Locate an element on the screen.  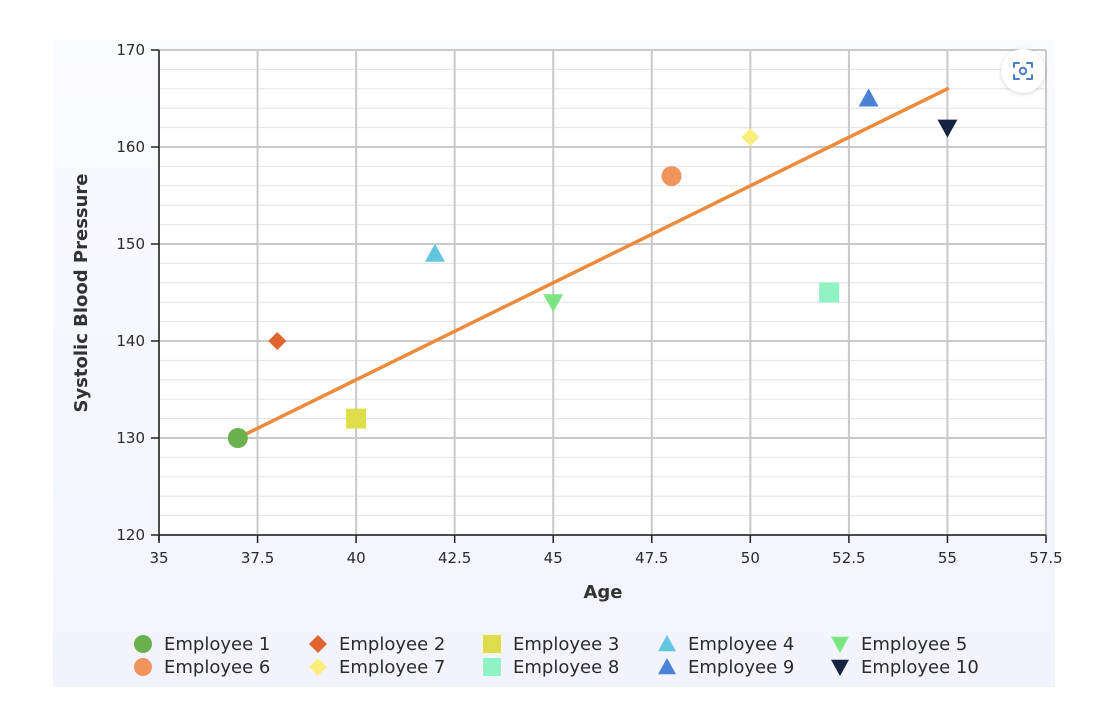
legend-label: Employee 8 is located at coordinates (566, 667).